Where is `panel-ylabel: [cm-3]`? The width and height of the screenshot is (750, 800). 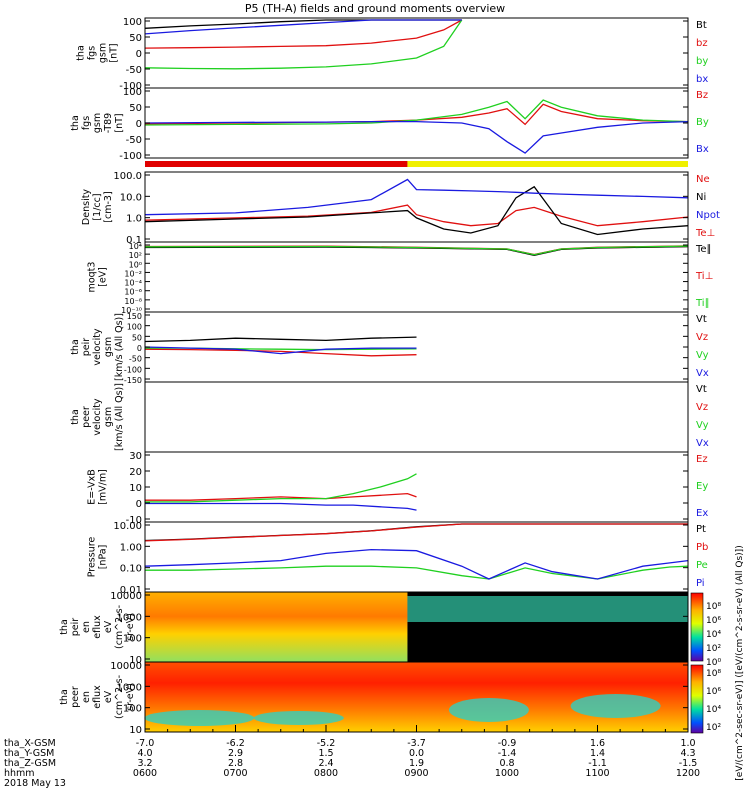
panel-ylabel: [cm-3] is located at coordinates (108, 206).